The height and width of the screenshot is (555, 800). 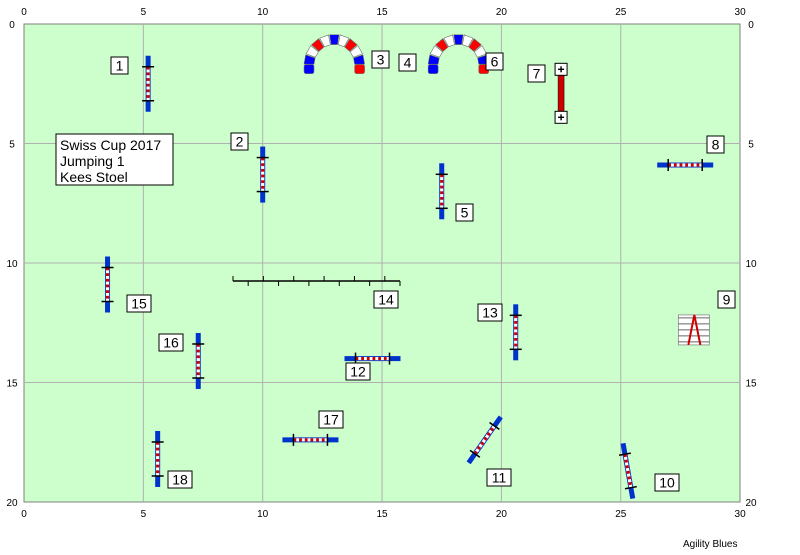 What do you see at coordinates (144, 12) in the screenshot?
I see `x-tick-top: 5` at bounding box center [144, 12].